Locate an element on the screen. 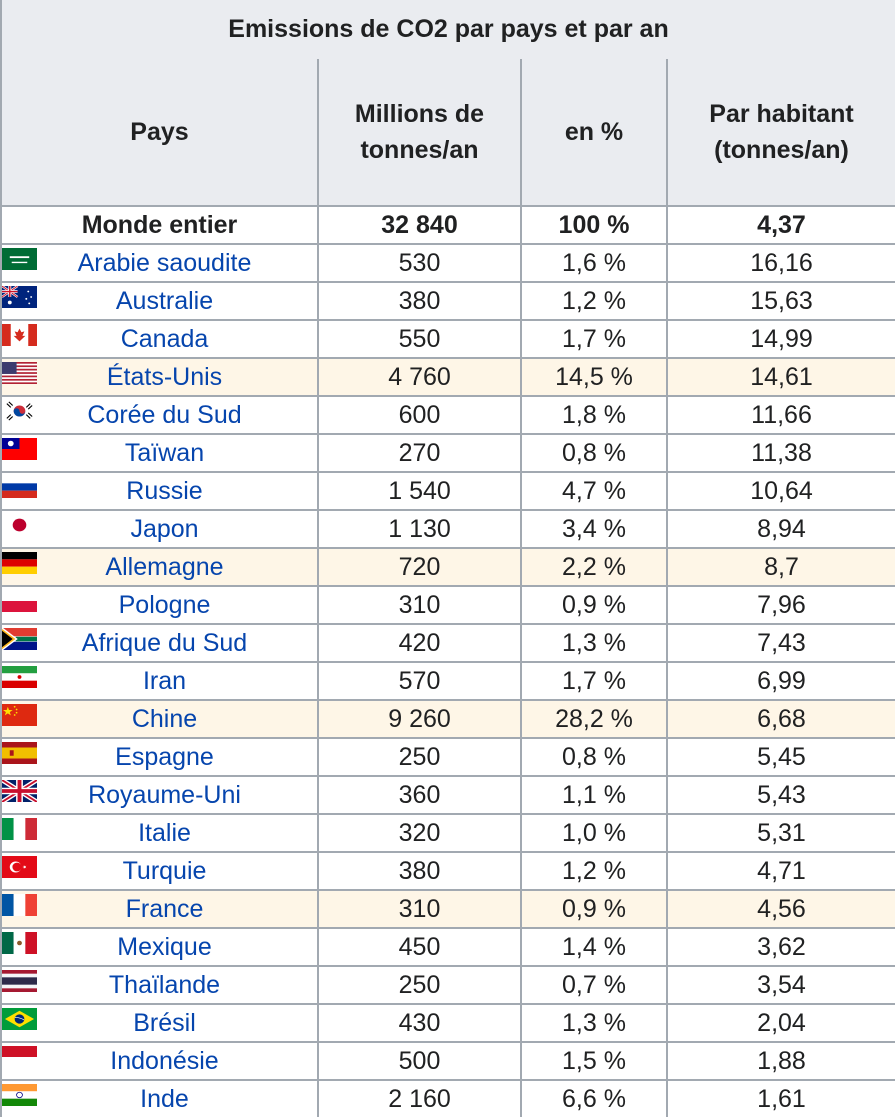 This screenshot has width=895, height=1117. russia-flag-icon is located at coordinates (19, 487).